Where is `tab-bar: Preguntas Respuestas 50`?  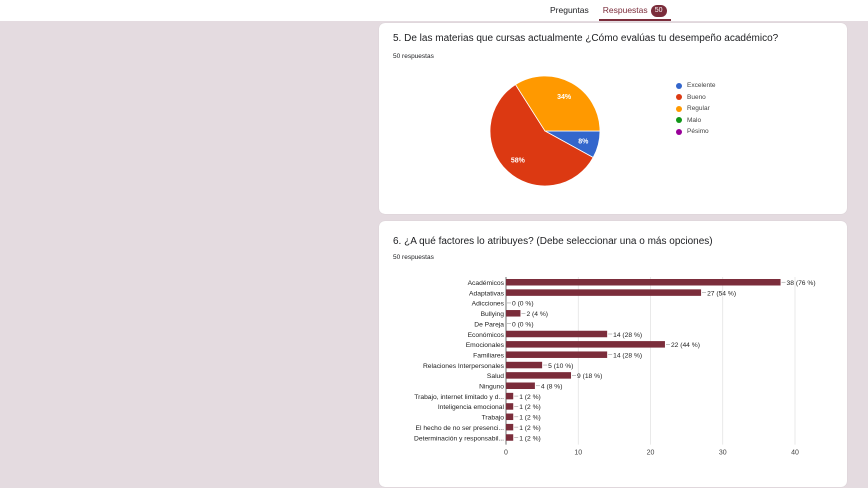
tab-bar: Preguntas Respuestas 50 is located at coordinates (610, 12).